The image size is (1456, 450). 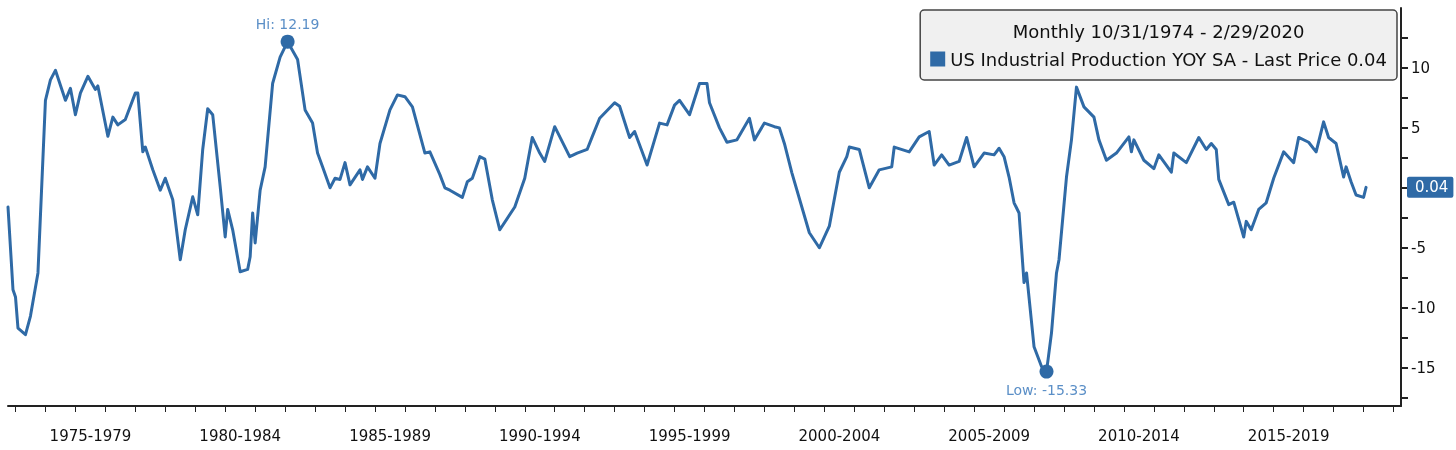 I want to click on x-tick-label: 1995-1999, so click(x=689, y=435).